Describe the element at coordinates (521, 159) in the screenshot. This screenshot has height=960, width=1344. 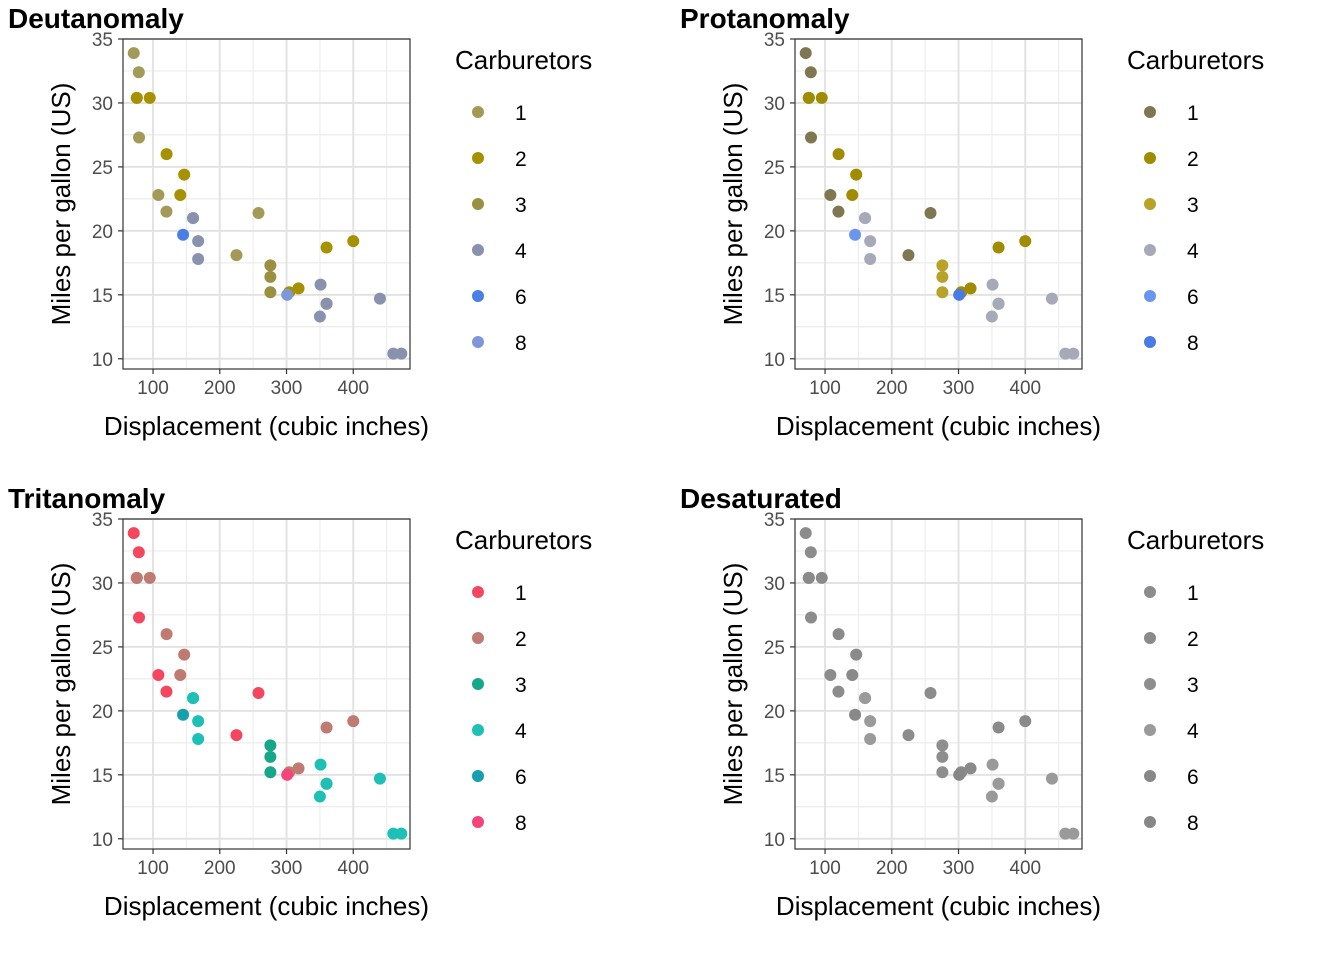
I see `legend-label: 2` at that location.